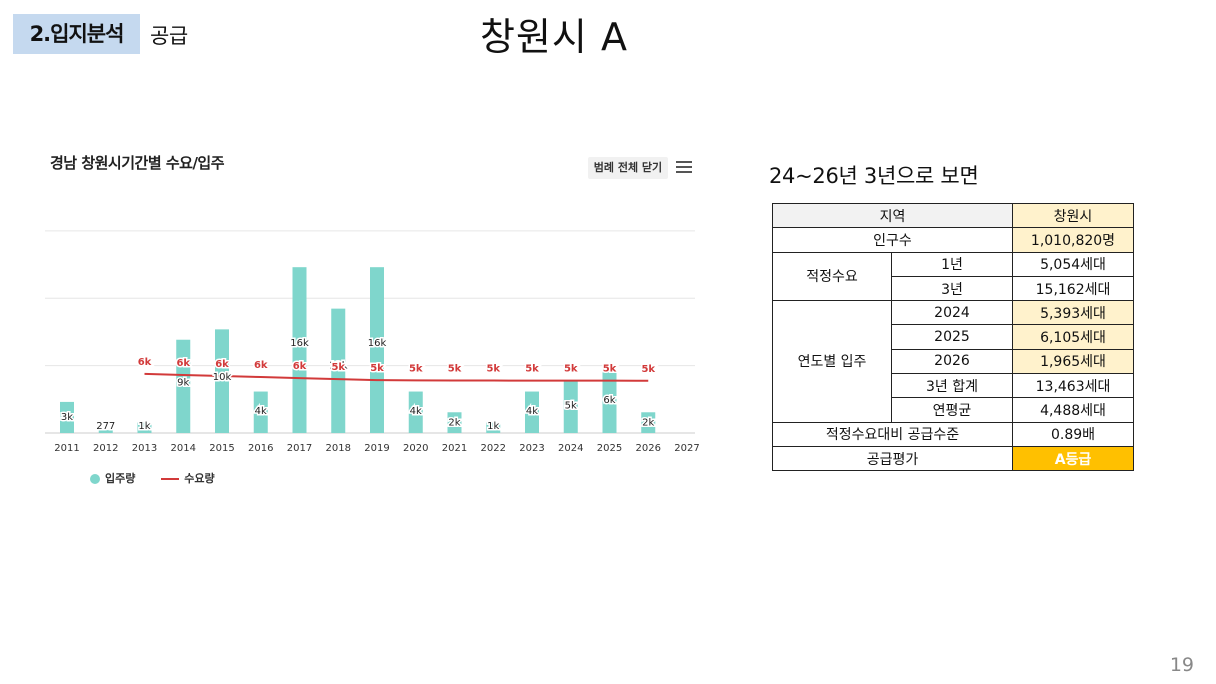 Image resolution: width=1216 pixels, height=684 pixels. I want to click on y2024-label: 2024, so click(952, 313).